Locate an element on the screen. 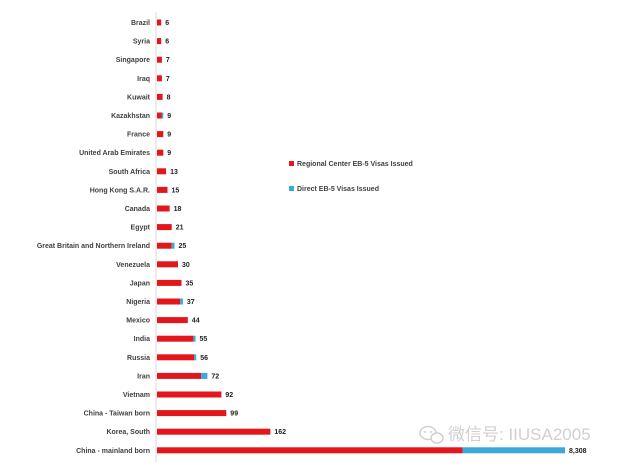 This screenshot has width=640, height=467. category-label: Kazakhstan is located at coordinates (130, 116).